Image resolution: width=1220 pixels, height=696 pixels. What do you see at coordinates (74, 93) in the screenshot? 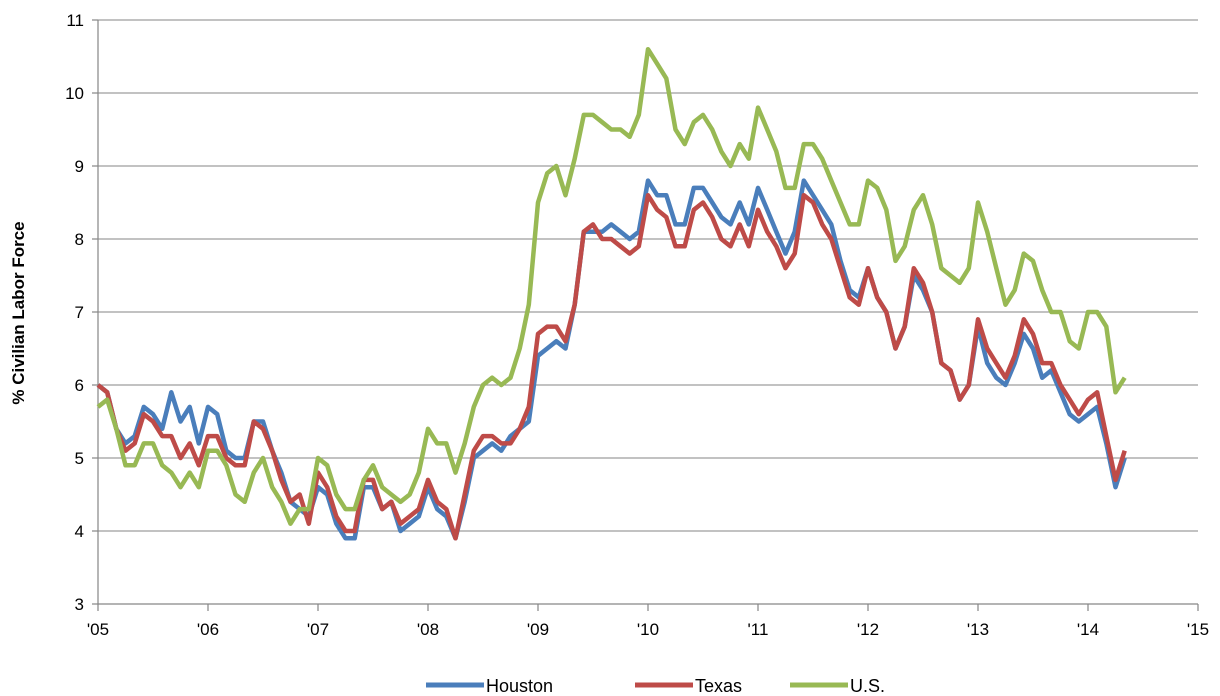
I see `y-tick-label: 10` at bounding box center [74, 93].